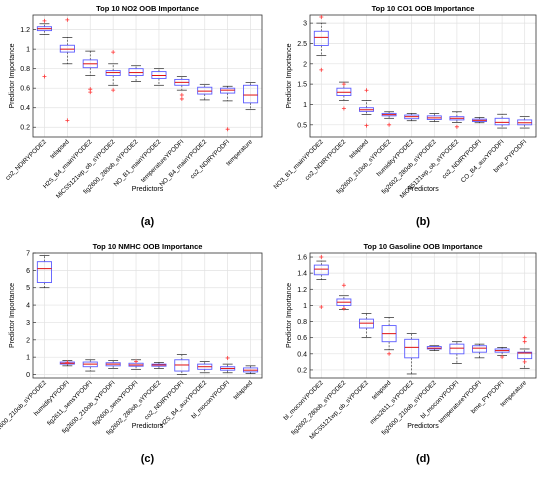 This screenshot has width=550, height=478. What do you see at coordinates (28, 288) in the screenshot?
I see `y-tick-label: 5` at bounding box center [28, 288].